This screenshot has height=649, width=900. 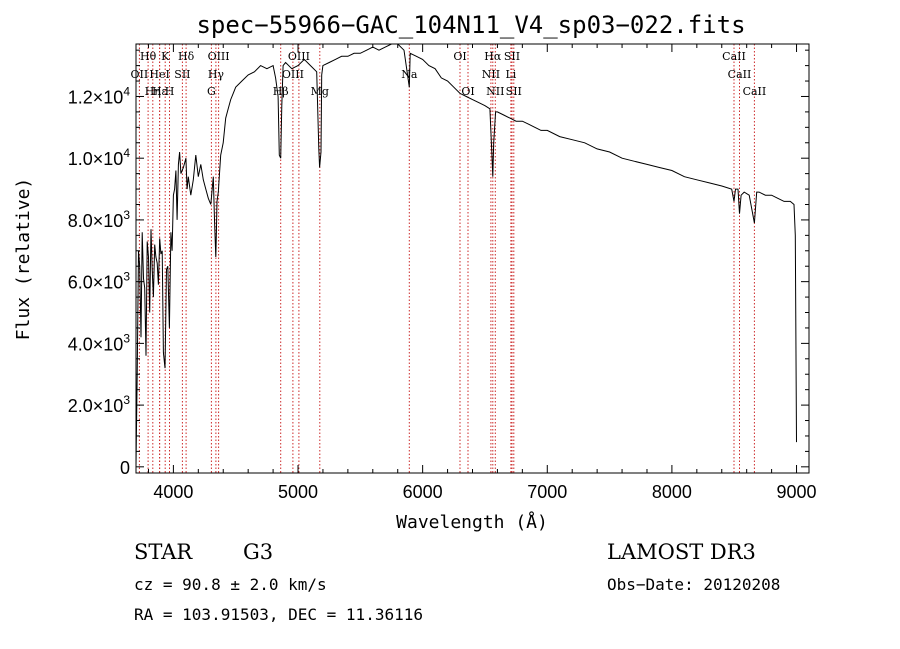 I want to click on line-marker-label-3: HeI, so click(x=159, y=74).